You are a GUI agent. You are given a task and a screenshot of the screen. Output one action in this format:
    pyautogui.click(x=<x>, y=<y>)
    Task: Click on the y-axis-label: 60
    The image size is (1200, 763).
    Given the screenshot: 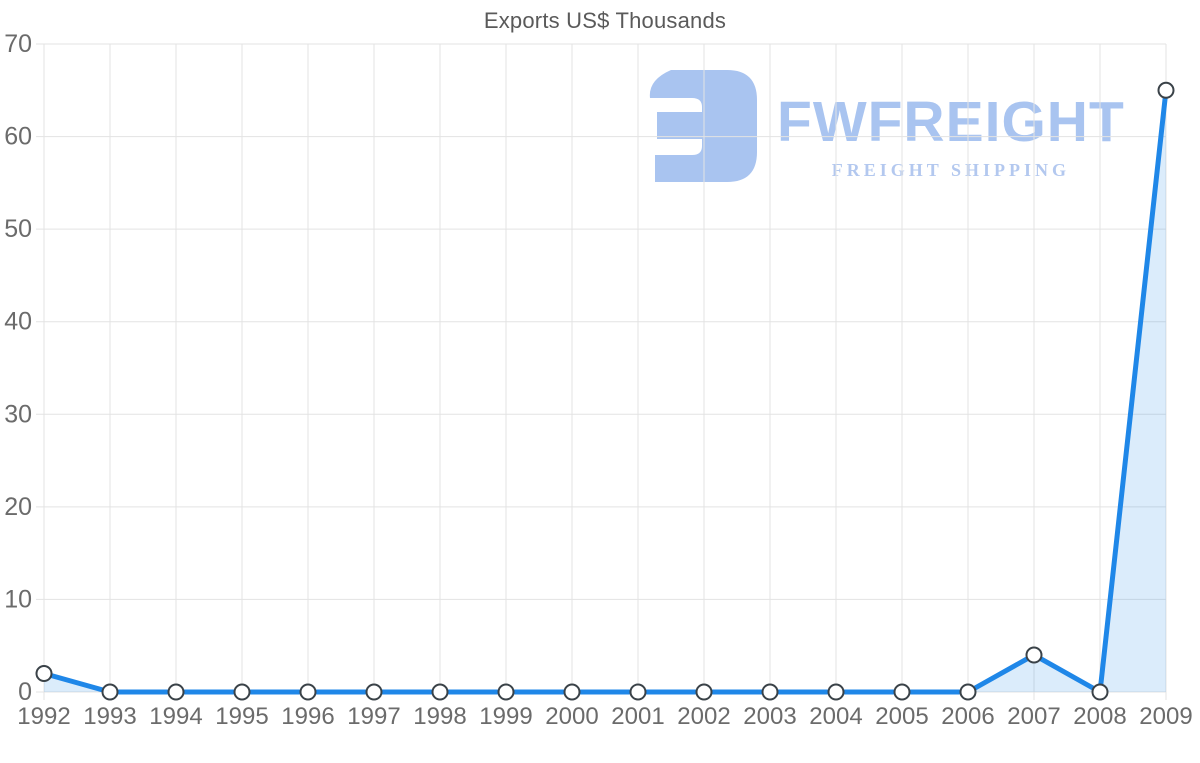 What is the action you would take?
    pyautogui.click(x=18, y=137)
    